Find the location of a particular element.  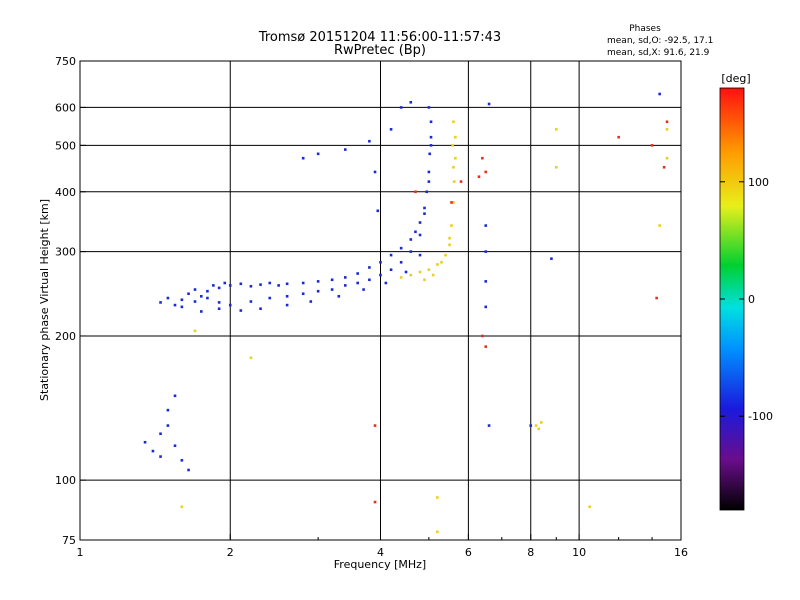

x-axis-label: Frequency [MHz] is located at coordinates (380, 564).